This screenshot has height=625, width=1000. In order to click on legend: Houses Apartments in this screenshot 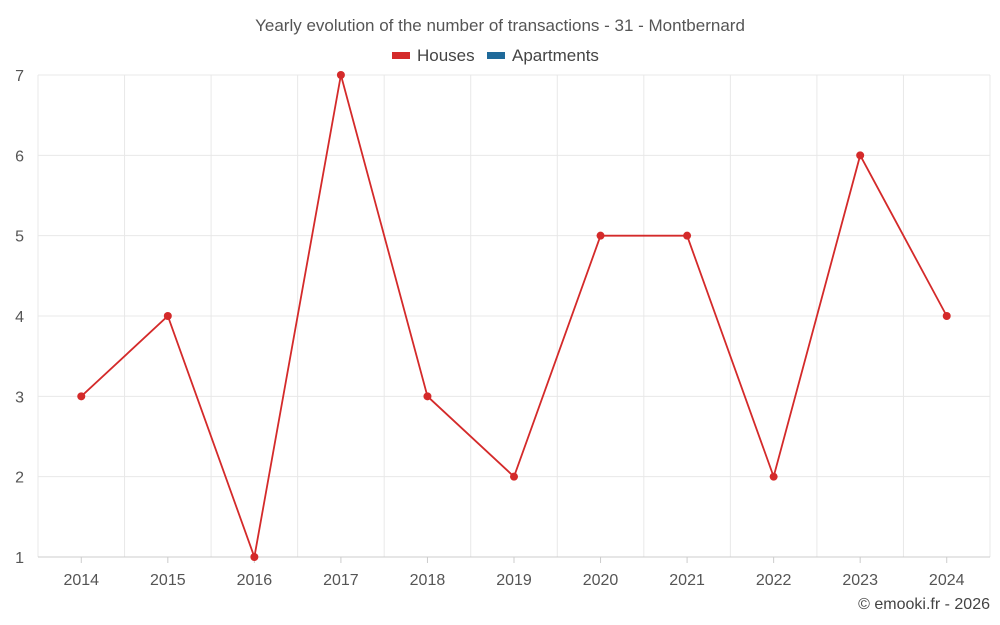, I will do `click(495, 55)`.